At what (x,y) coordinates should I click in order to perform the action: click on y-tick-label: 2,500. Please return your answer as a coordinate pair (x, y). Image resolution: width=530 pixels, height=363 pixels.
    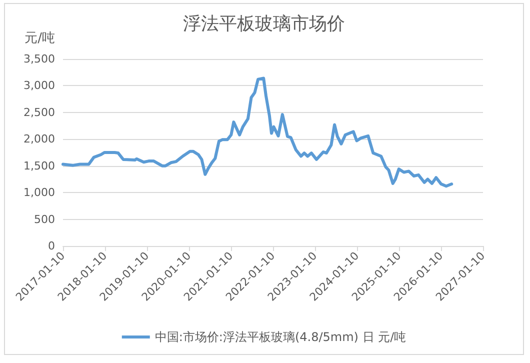
    Looking at the image, I should click on (39, 112).